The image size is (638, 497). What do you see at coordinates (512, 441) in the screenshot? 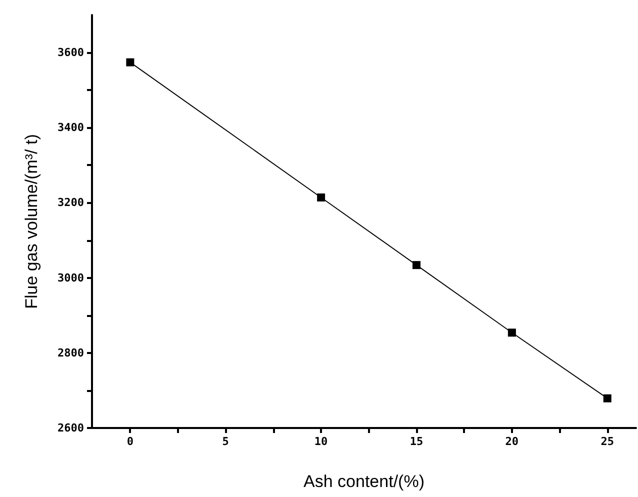
I see `x-tick-label: 20` at bounding box center [512, 441].